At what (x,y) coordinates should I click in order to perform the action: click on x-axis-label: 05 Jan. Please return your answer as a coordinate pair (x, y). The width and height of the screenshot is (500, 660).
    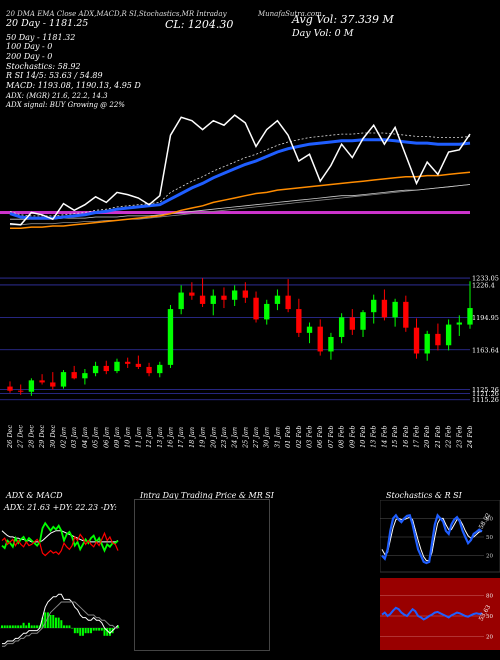
    Looking at the image, I should click on (96, 437).